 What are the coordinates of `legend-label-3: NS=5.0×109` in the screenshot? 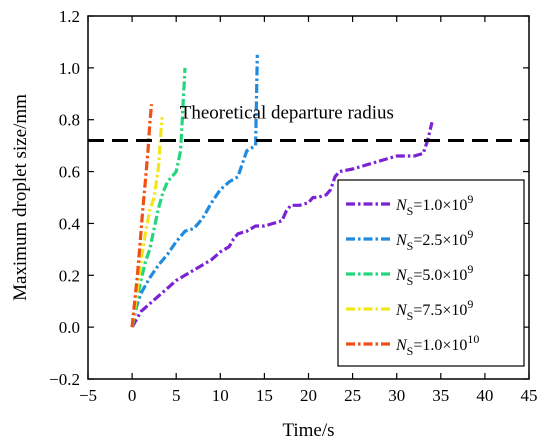 It's located at (434, 275).